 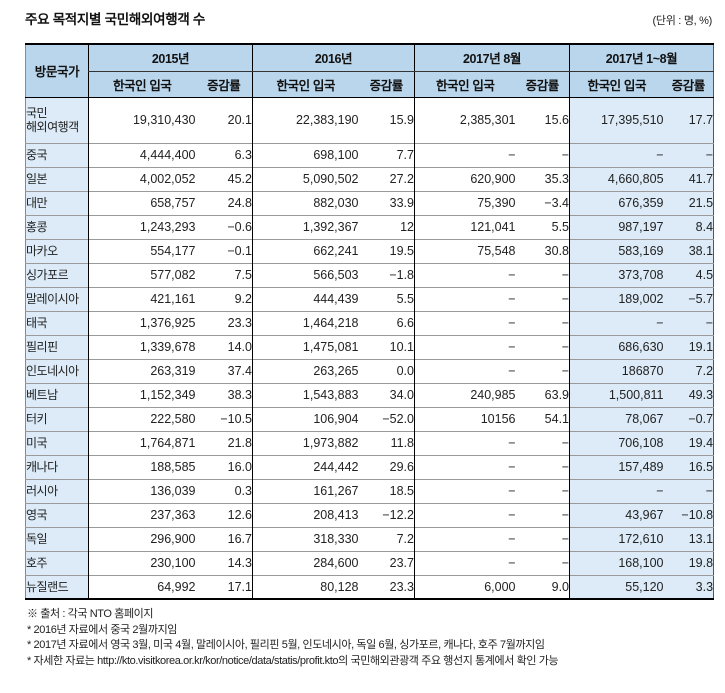 I want to click on arrivals-cell: 296,900, so click(x=142, y=538).